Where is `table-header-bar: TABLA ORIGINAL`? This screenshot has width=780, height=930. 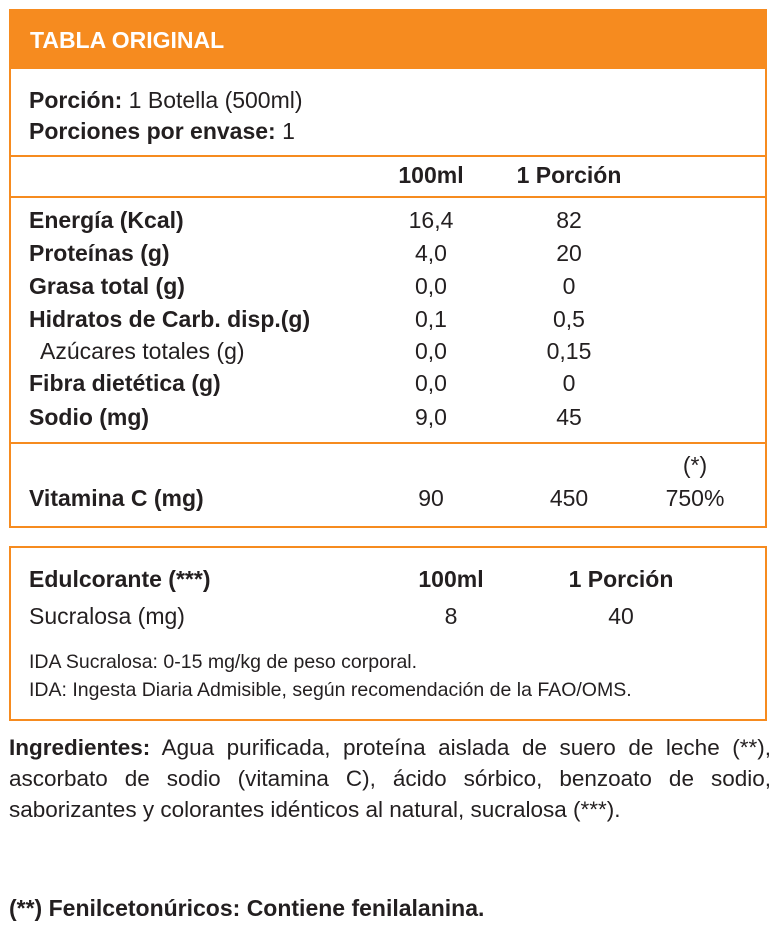
table-header-bar: TABLA ORIGINAL is located at coordinates (388, 40).